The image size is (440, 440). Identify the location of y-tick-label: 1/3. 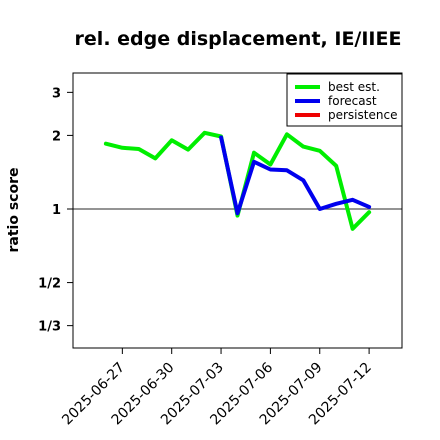
(49, 327).